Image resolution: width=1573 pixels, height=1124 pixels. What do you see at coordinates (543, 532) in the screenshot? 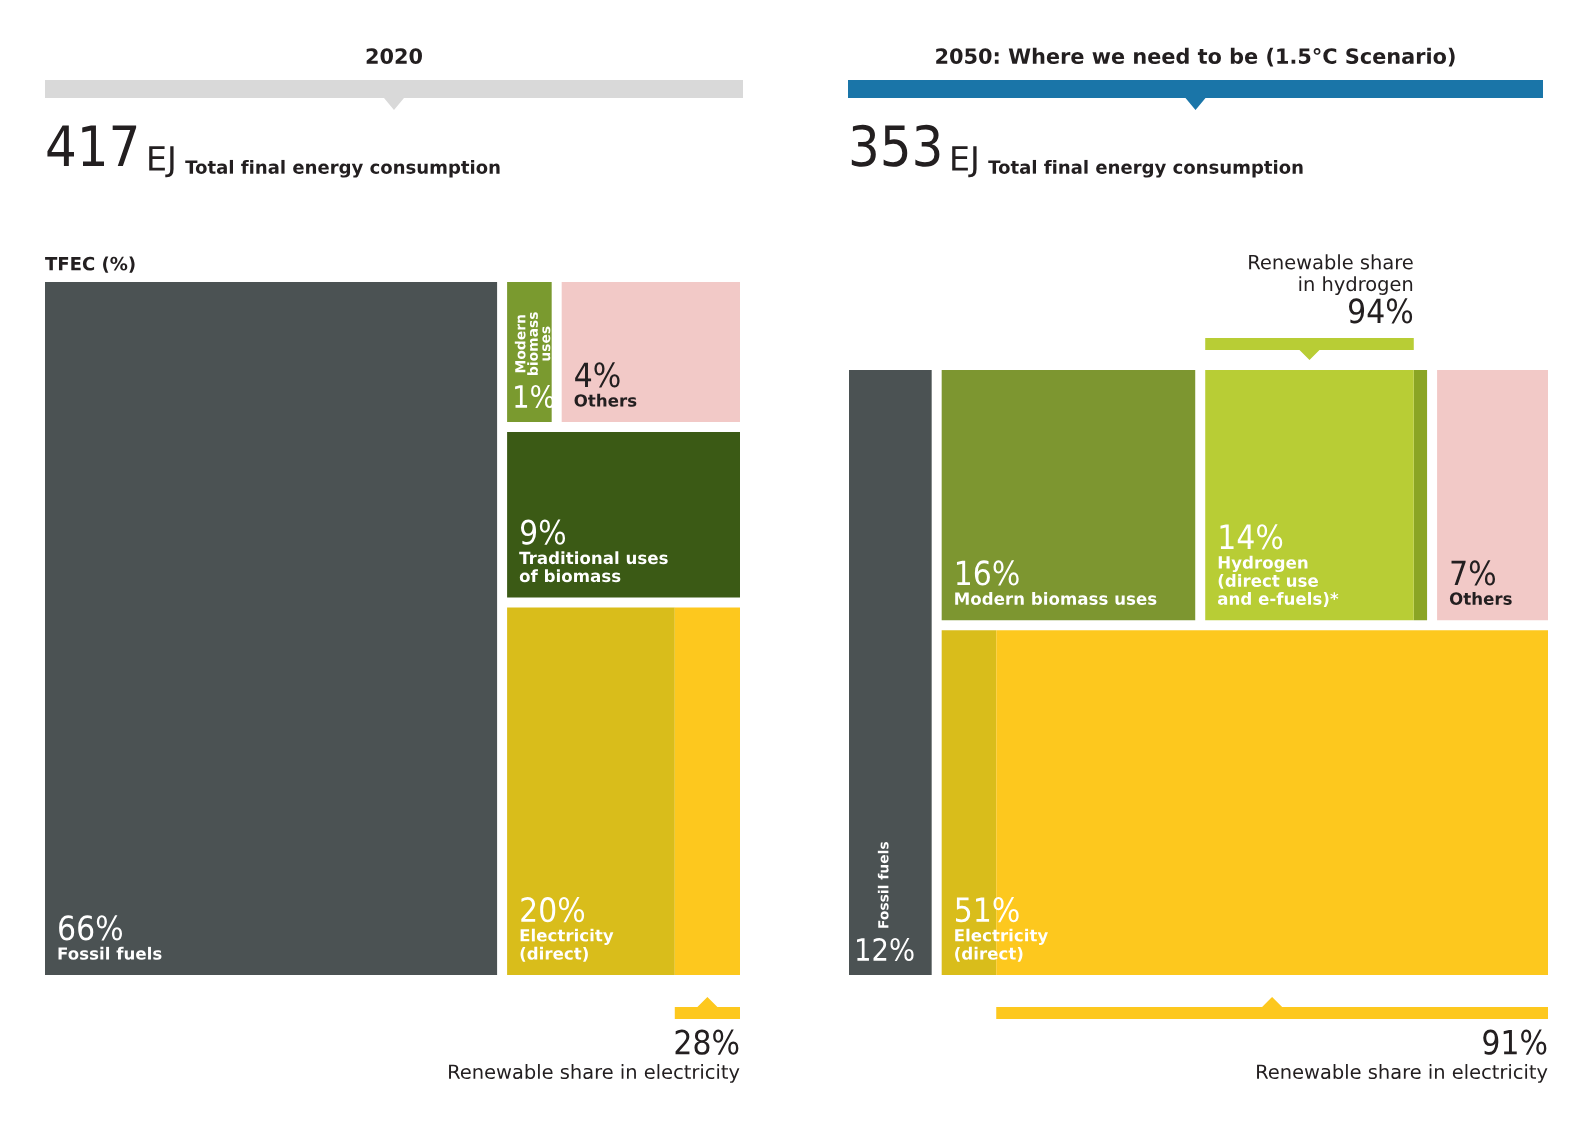
I see `data-label: 9%` at bounding box center [543, 532].